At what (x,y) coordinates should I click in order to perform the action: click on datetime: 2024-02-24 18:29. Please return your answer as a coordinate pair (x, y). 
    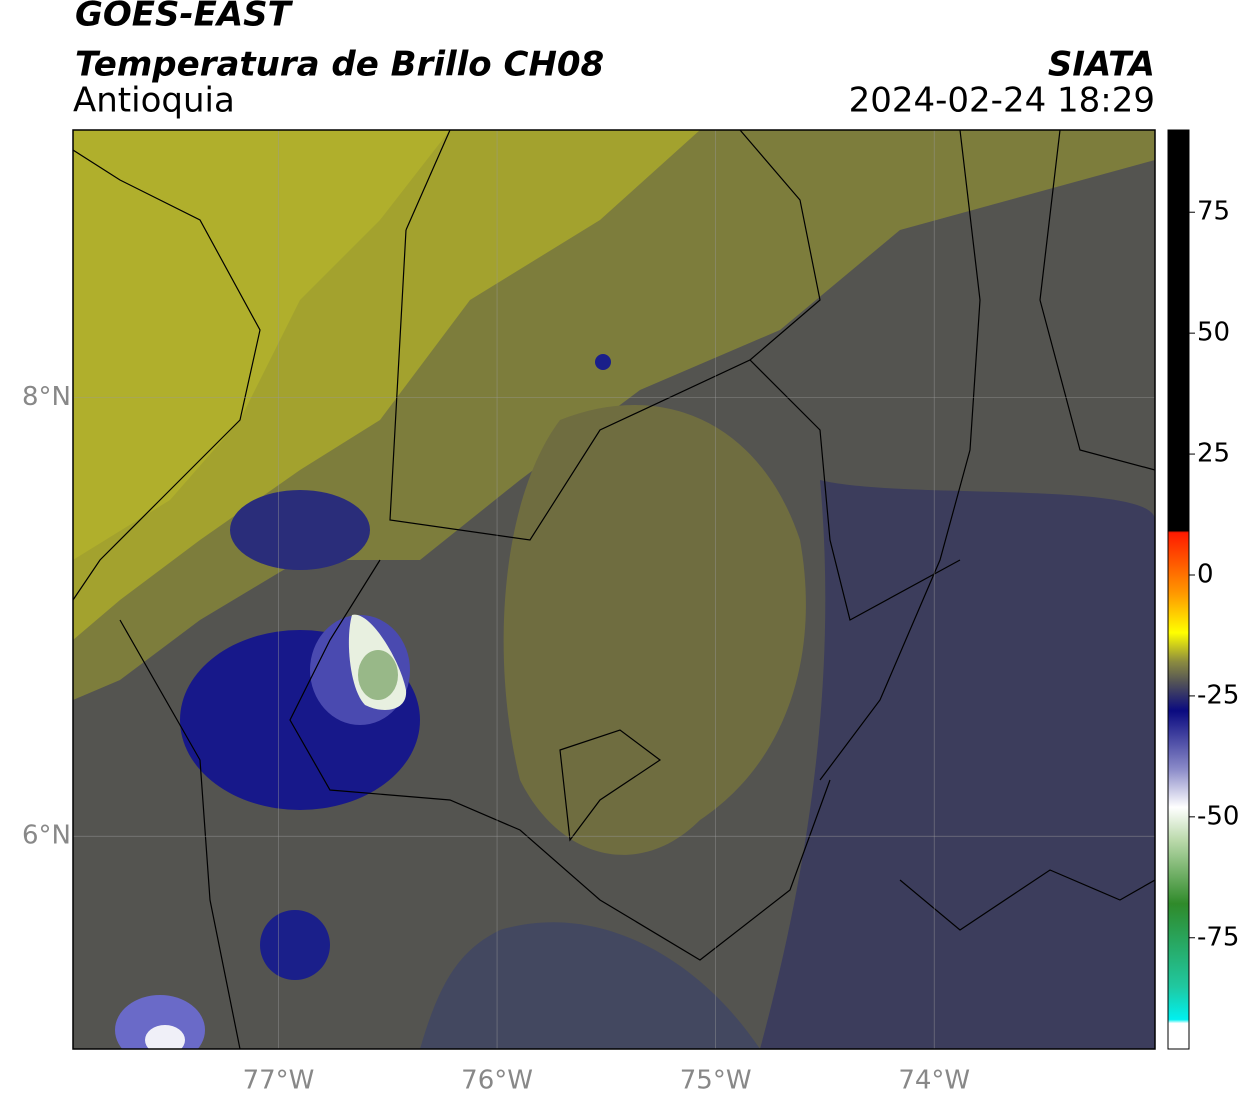
    Looking at the image, I should click on (1002, 101).